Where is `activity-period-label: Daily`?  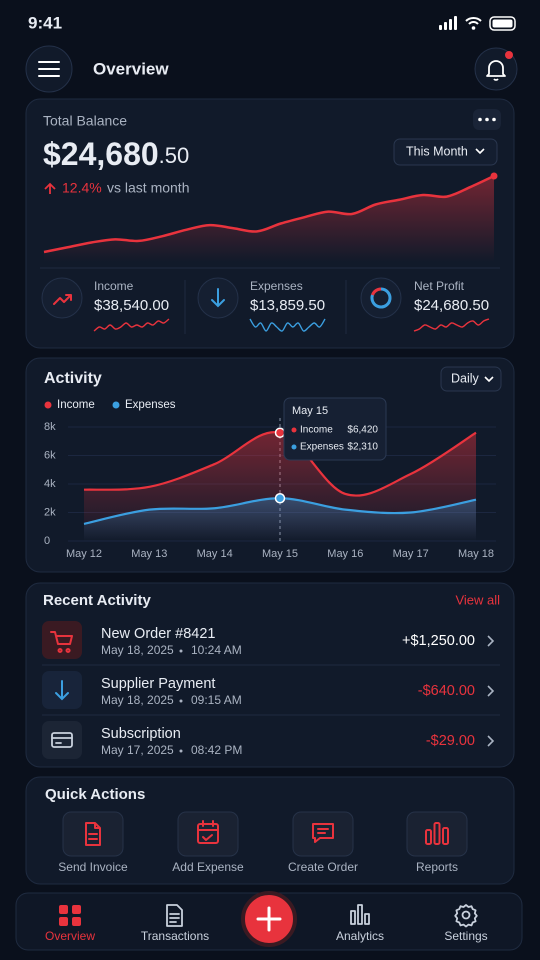
activity-period-label: Daily is located at coordinates (465, 378).